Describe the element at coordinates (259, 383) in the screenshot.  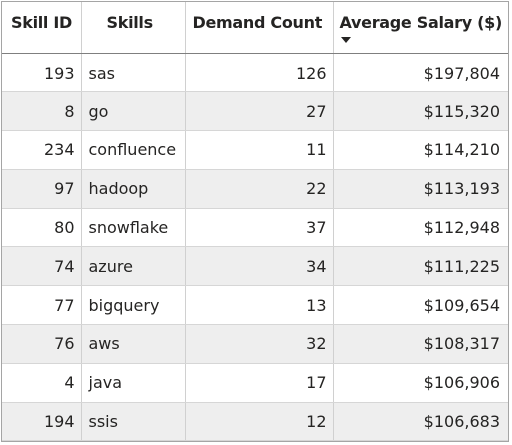
I see `cell-demand-count: 17` at that location.